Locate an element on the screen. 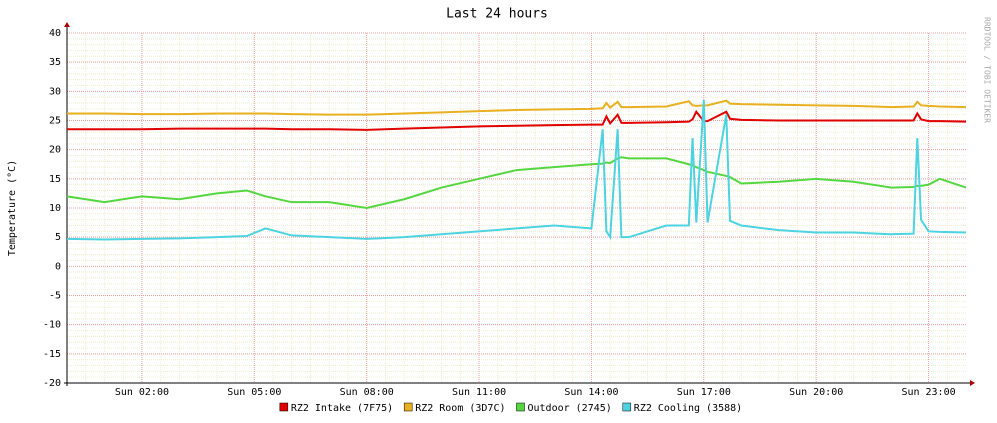  y-tick-label: -5 is located at coordinates (55, 296).